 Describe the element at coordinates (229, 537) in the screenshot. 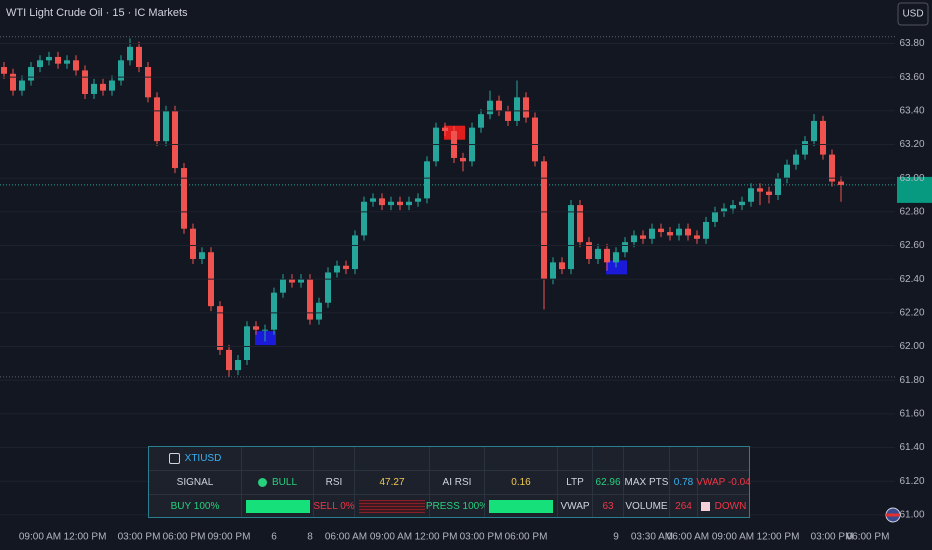

I see `x-tick-label: 09:00 PM` at that location.